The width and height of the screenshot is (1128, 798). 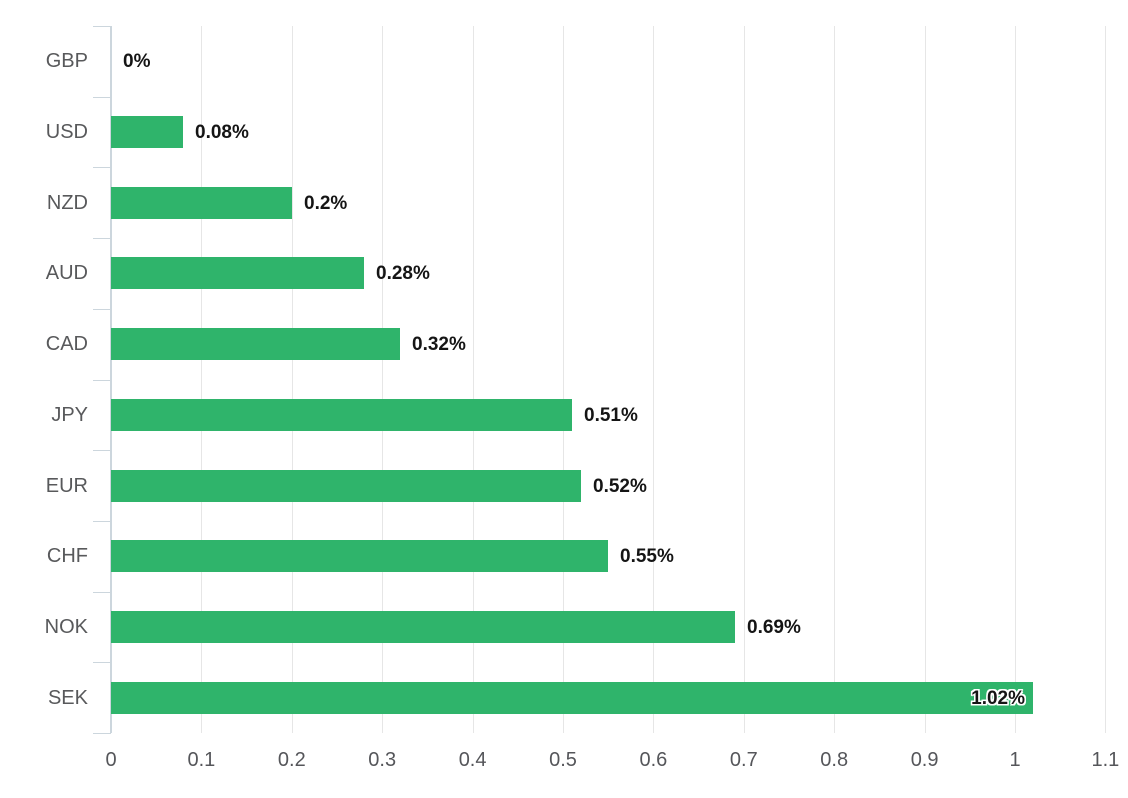 I want to click on value-label: 0.52%, so click(x=620, y=486).